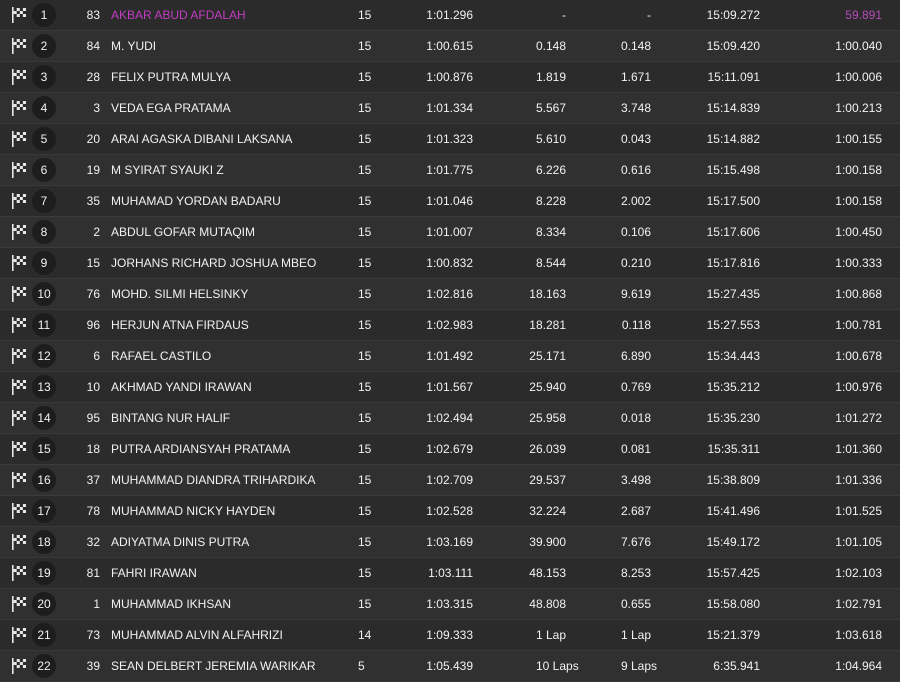  I want to click on gap-to-leader: 5.610, so click(550, 139).